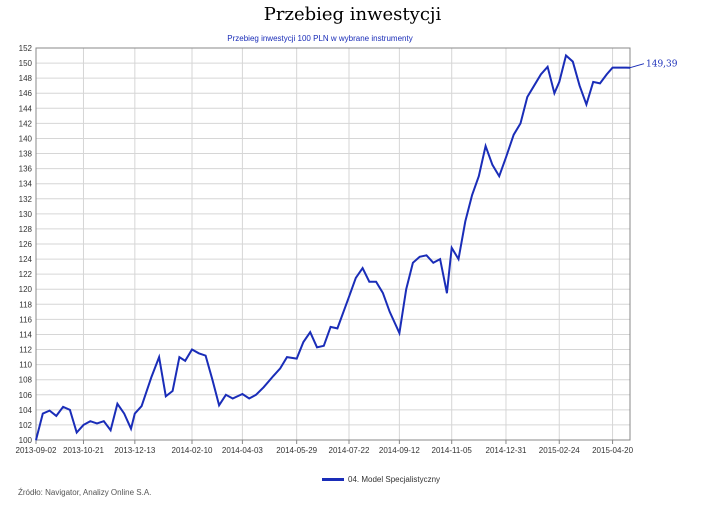 The image size is (705, 508). Describe the element at coordinates (25, 304) in the screenshot. I see `y-tick-label: 118` at that location.